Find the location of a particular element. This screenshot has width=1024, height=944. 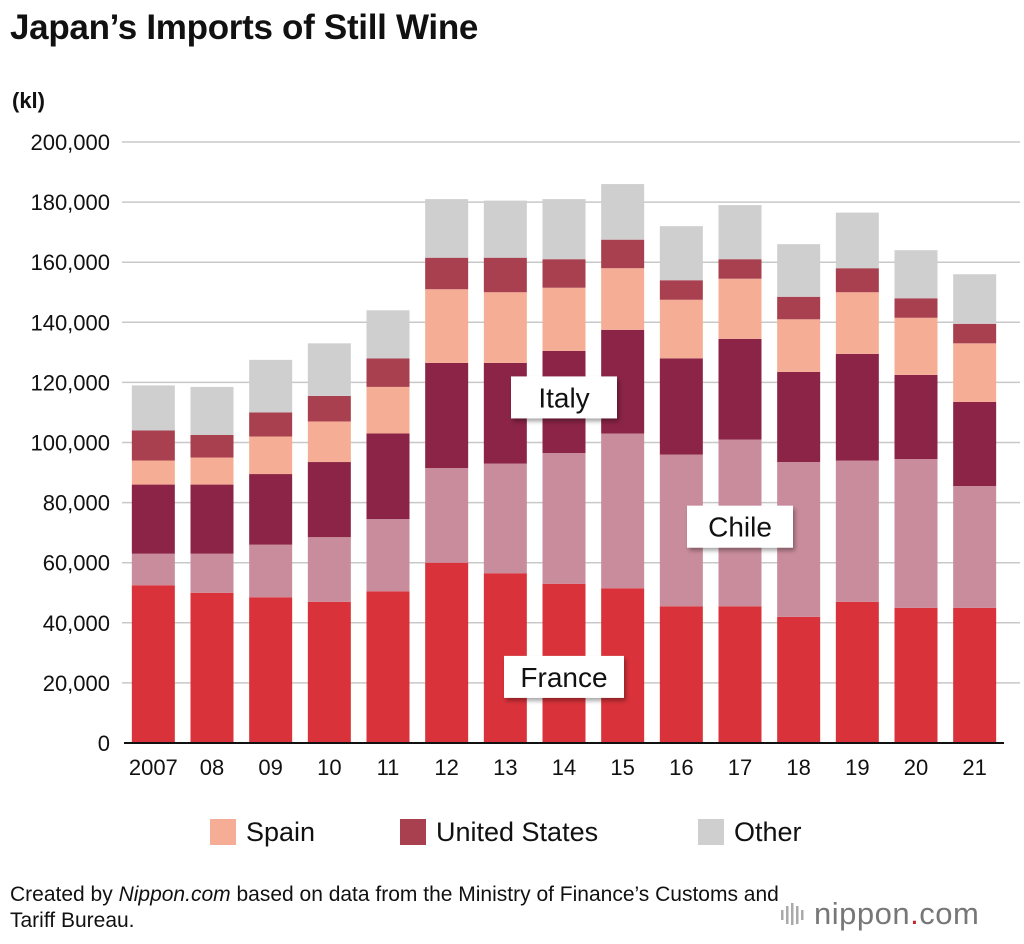

x-tick-label: 12 is located at coordinates (446, 767).